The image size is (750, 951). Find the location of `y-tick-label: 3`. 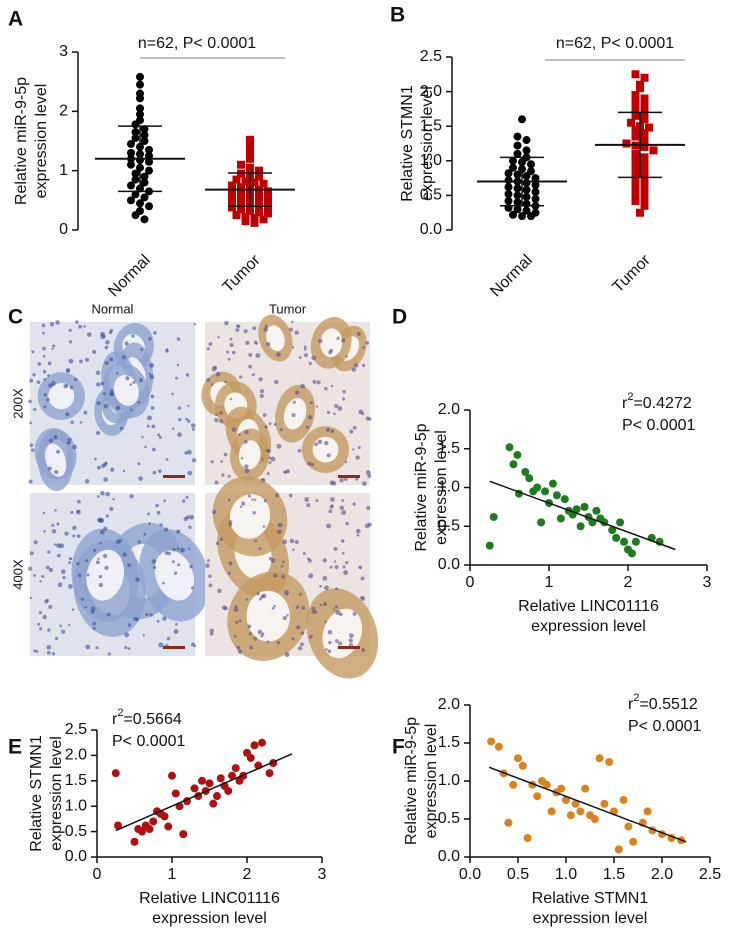

y-tick-label: 3 is located at coordinates (63, 51).